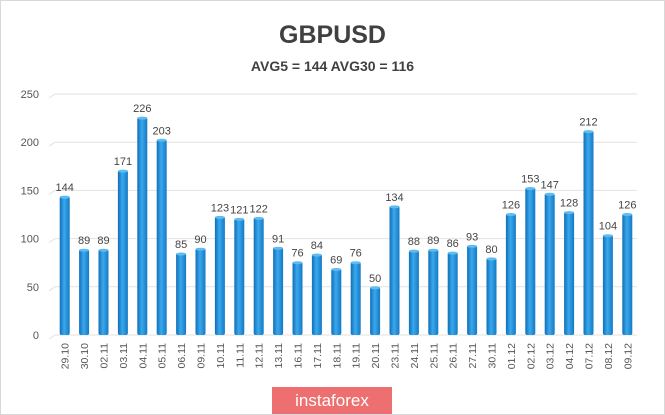 The height and width of the screenshot is (415, 665). I want to click on chart-subtitle: AVG5 = 144 AVG30 = 116, so click(332, 66).